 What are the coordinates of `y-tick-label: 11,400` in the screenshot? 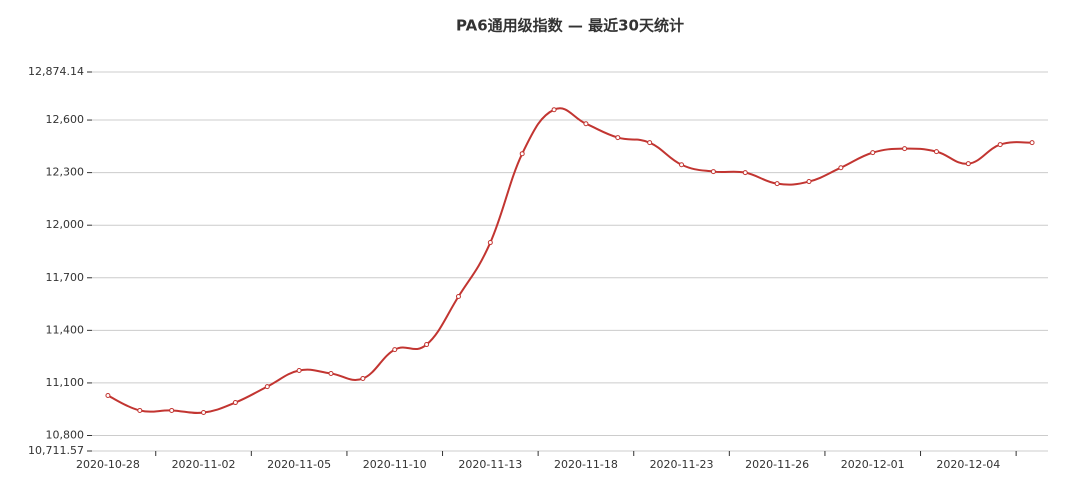 It's located at (65, 329).